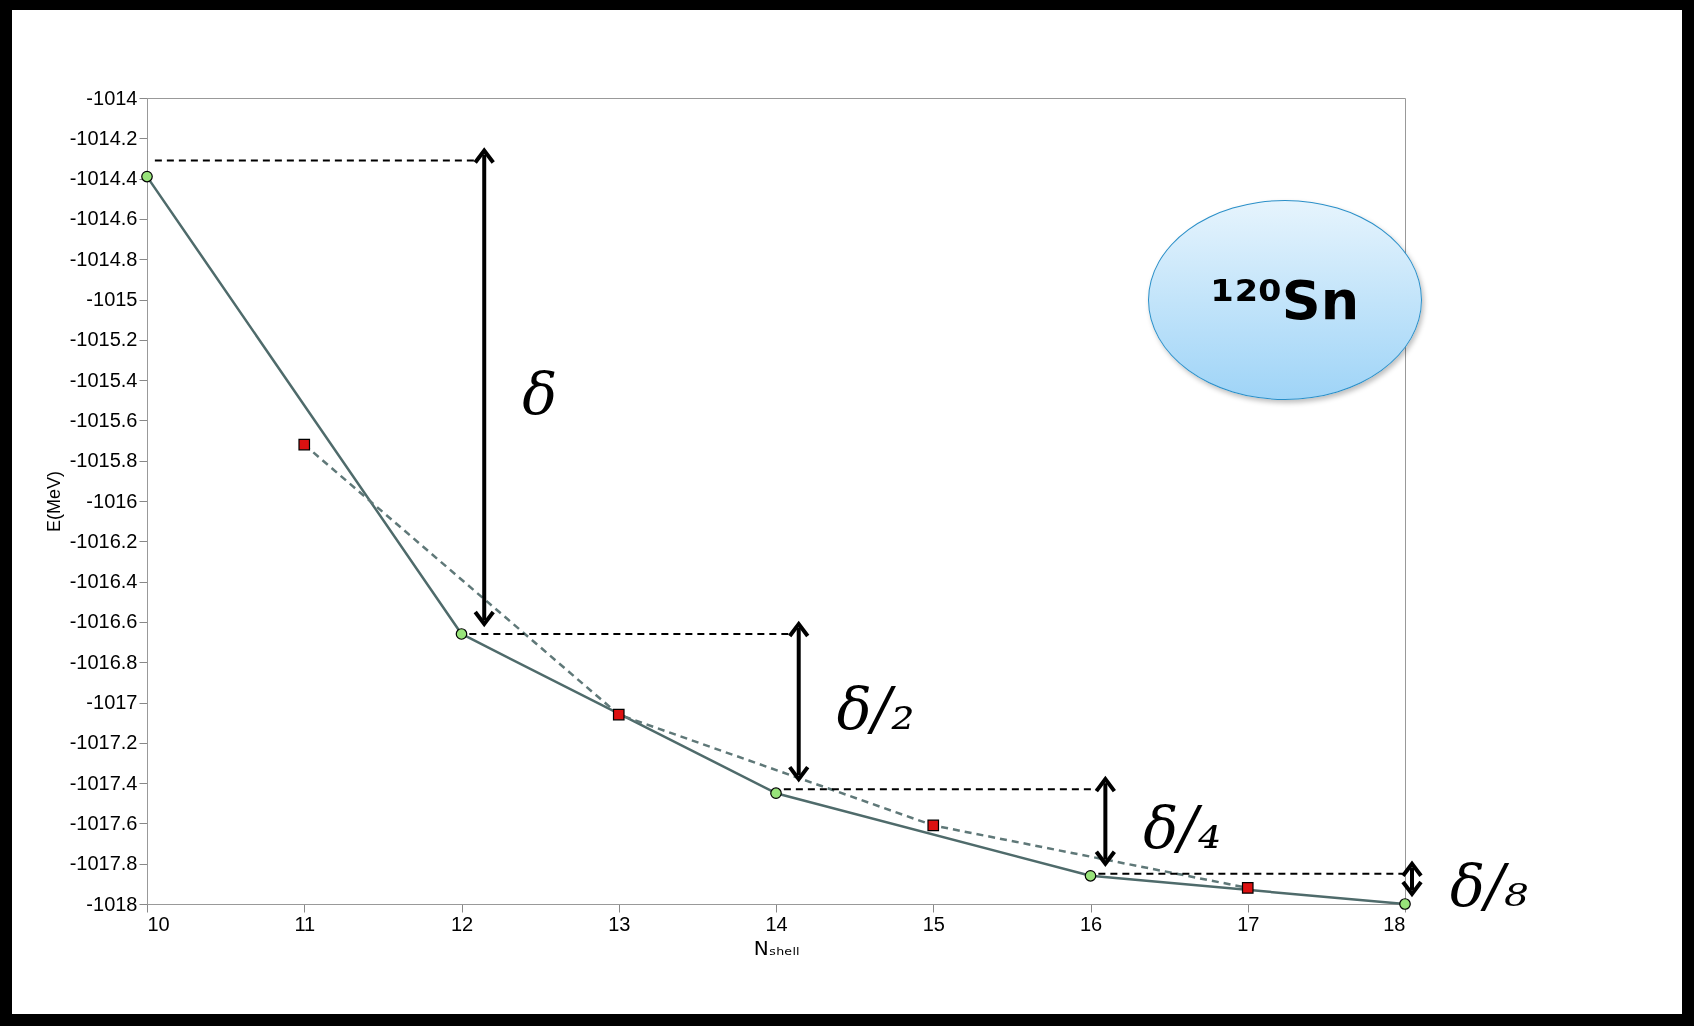 The width and height of the screenshot is (1694, 1026). Describe the element at coordinates (103, 661) in the screenshot. I see `y-tick-label: -1016.8` at that location.